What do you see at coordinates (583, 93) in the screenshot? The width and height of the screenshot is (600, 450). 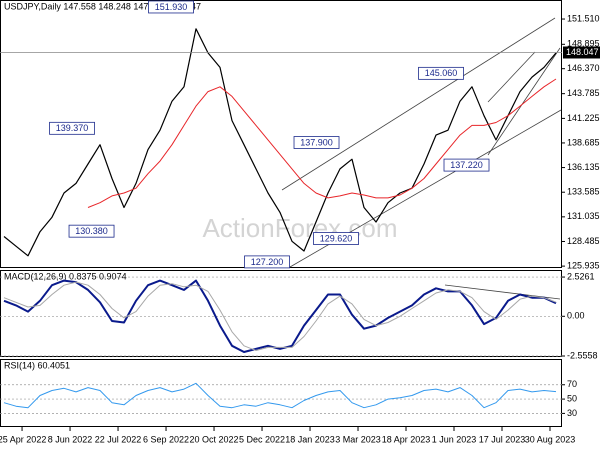 I see `y-tick-label: 143.785` at bounding box center [583, 93].